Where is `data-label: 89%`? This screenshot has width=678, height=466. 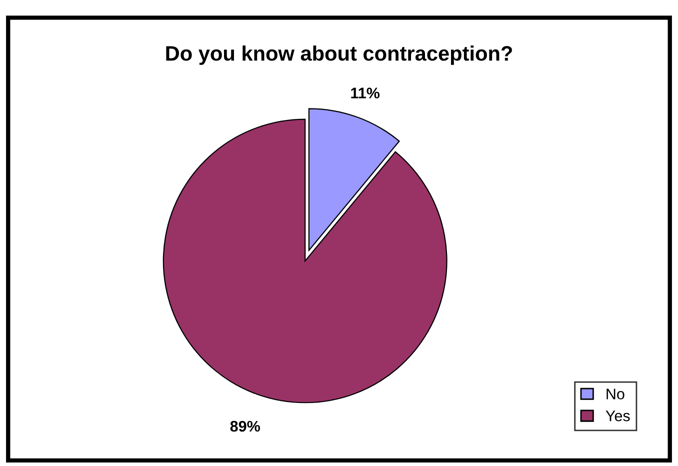
data-label: 89% is located at coordinates (245, 426).